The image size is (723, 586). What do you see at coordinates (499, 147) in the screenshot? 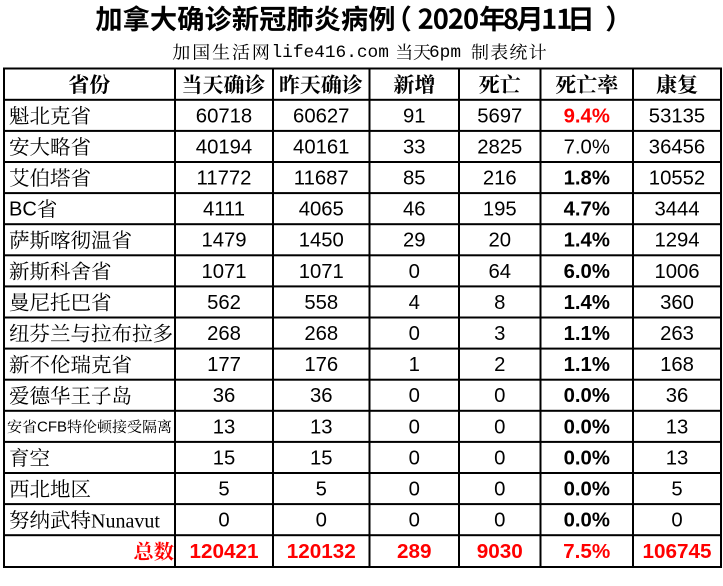
I see `svg-text: 2825` at bounding box center [499, 147].